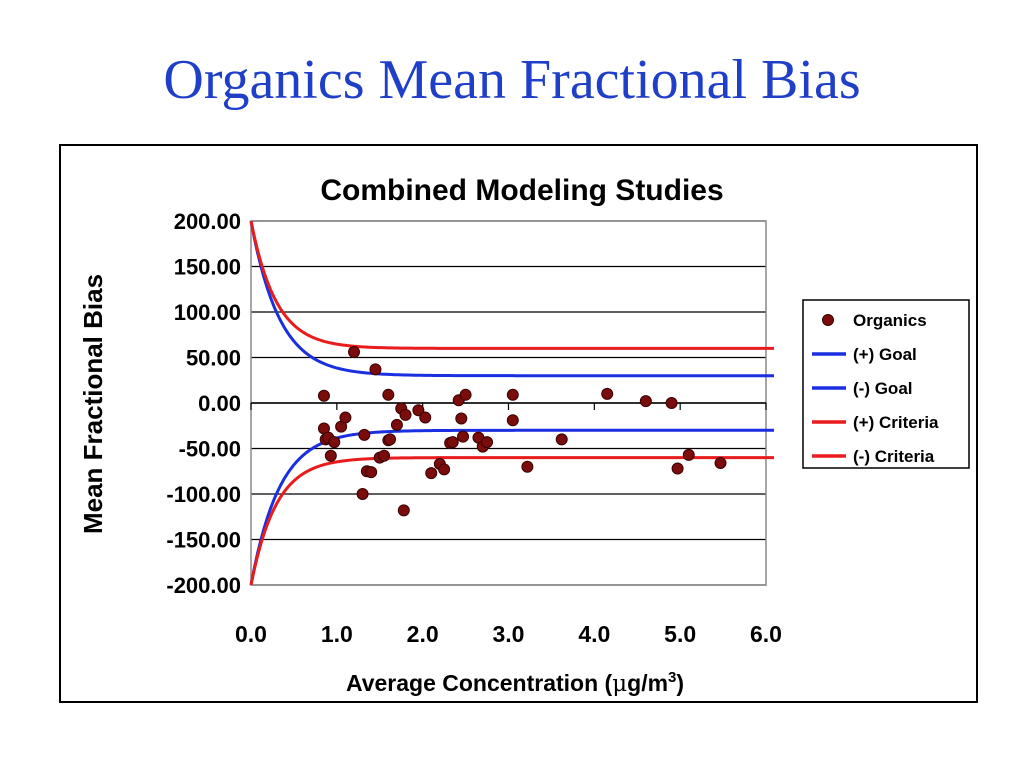 This screenshot has height=768, width=1024. Describe the element at coordinates (894, 456) in the screenshot. I see `legend-label: (-) Criteria` at that location.